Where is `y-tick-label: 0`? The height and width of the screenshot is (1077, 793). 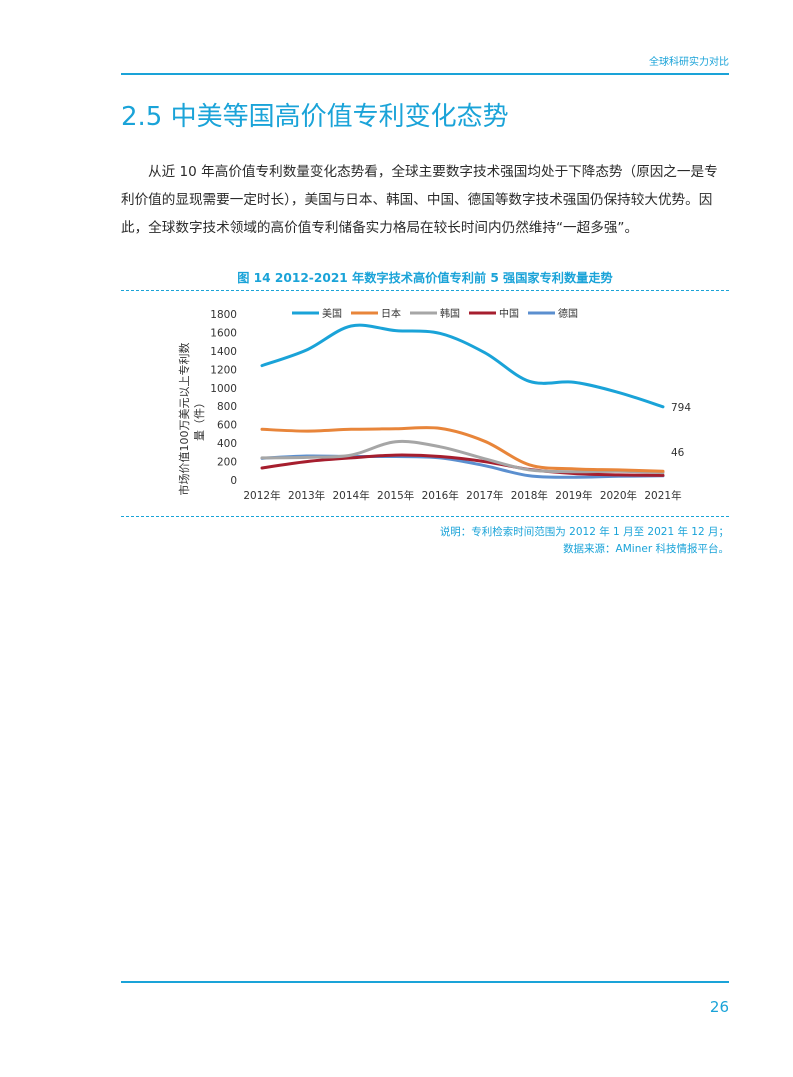
y-tick-label: 0 is located at coordinates (233, 481).